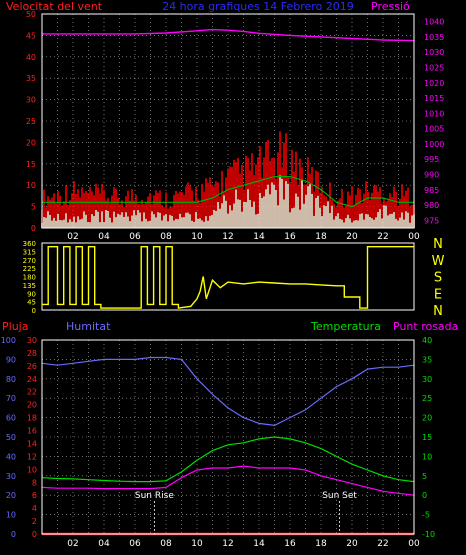 The image size is (466, 555). Describe the element at coordinates (31, 294) in the screenshot. I see `direction-tick-label: 90` at that location.